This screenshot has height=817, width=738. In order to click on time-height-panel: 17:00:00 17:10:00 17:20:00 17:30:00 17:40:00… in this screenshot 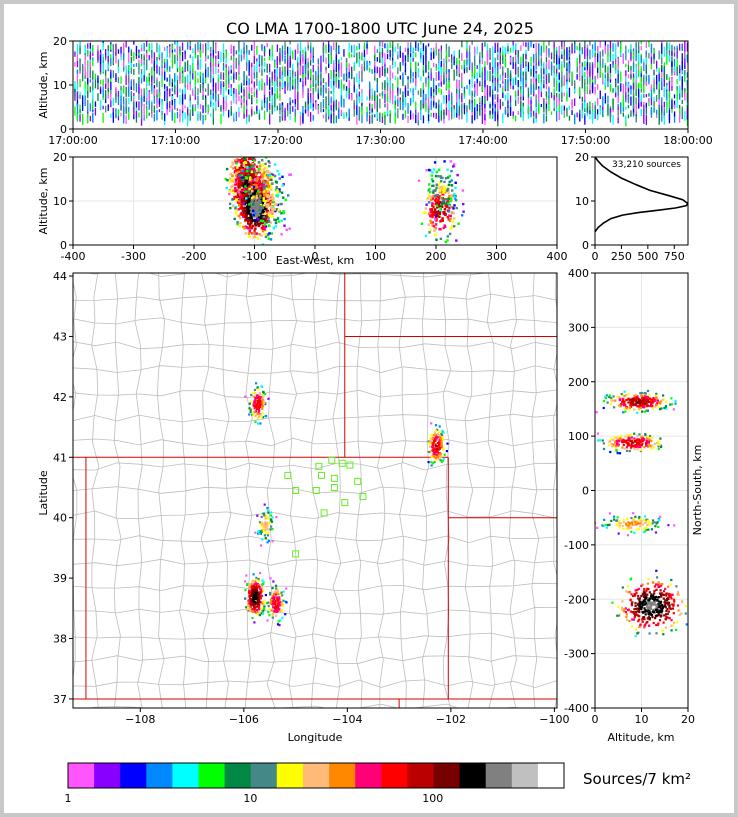, I will do `click(375, 91)`.